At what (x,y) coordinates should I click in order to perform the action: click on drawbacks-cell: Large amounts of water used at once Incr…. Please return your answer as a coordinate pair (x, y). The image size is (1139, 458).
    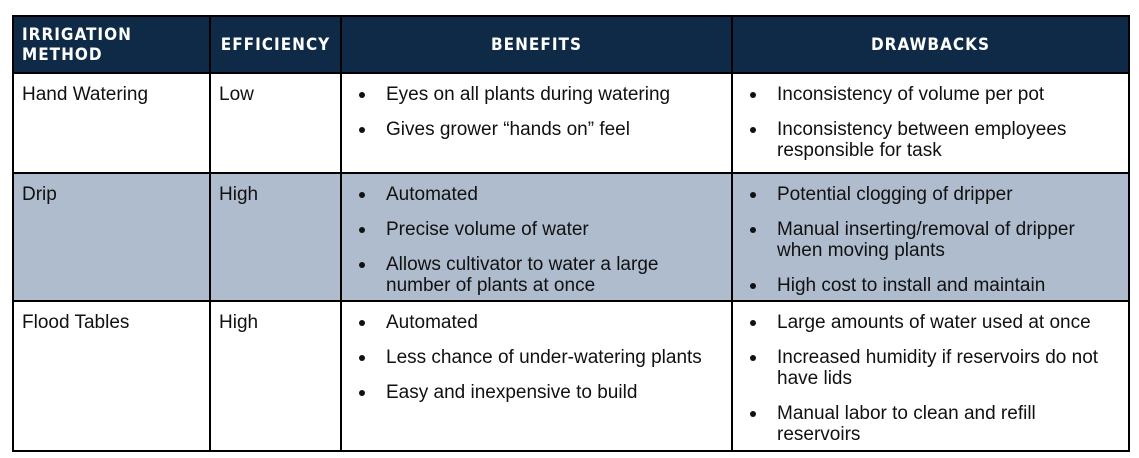
    Looking at the image, I should click on (930, 376).